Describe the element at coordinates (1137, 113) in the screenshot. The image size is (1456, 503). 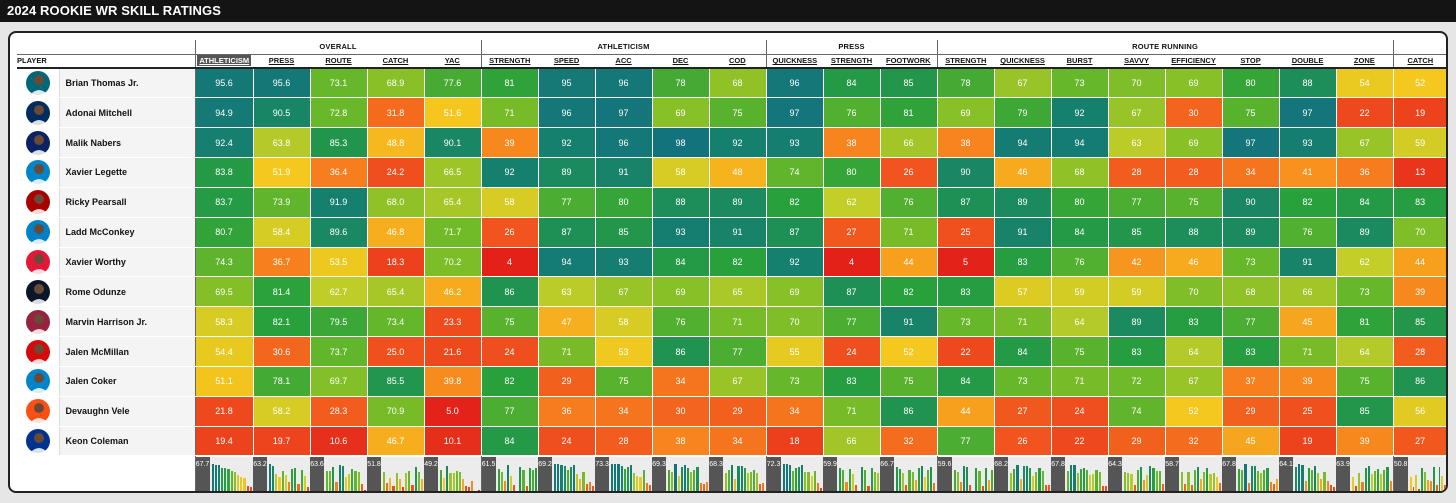
I see `rating-cell-savvy: 67` at that location.